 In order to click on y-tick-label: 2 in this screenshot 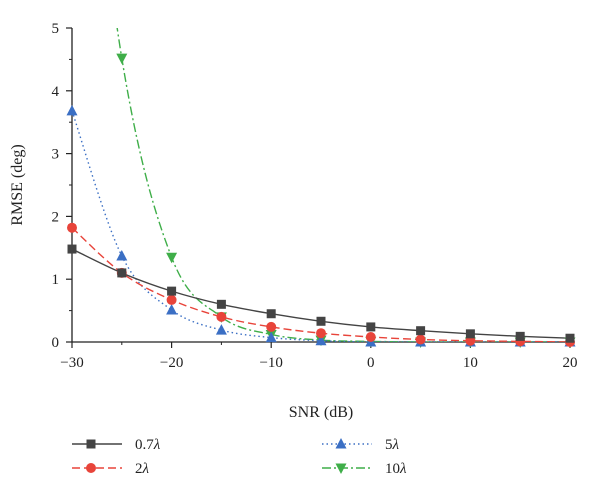, I will do `click(56, 217)`.